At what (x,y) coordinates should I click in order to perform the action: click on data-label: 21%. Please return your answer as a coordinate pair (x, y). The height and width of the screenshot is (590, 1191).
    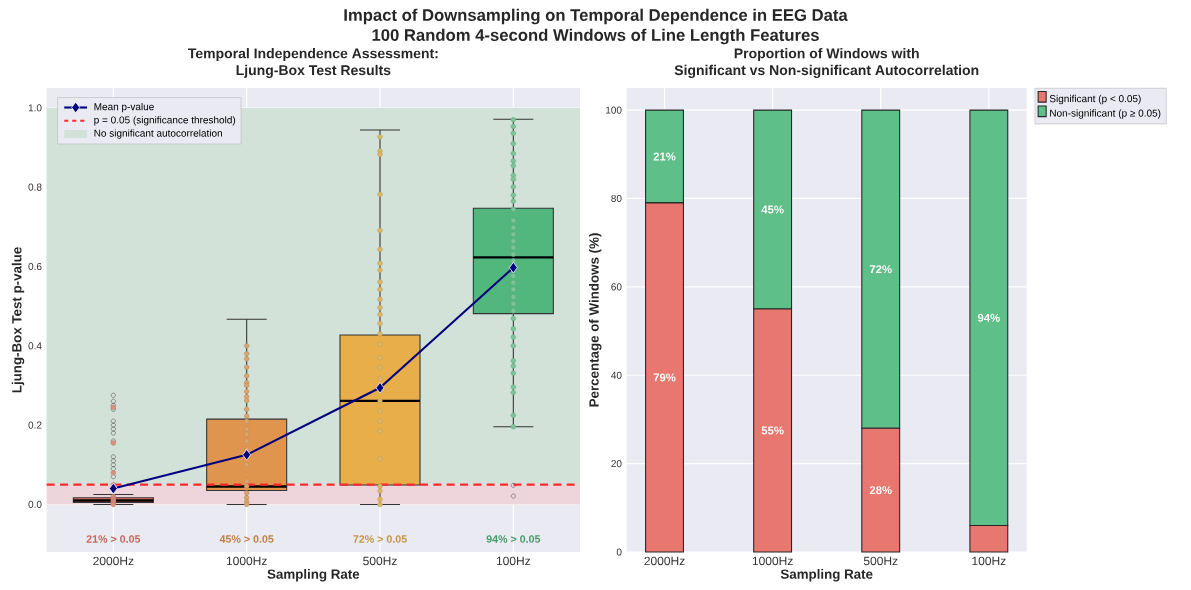
    Looking at the image, I should click on (664, 156).